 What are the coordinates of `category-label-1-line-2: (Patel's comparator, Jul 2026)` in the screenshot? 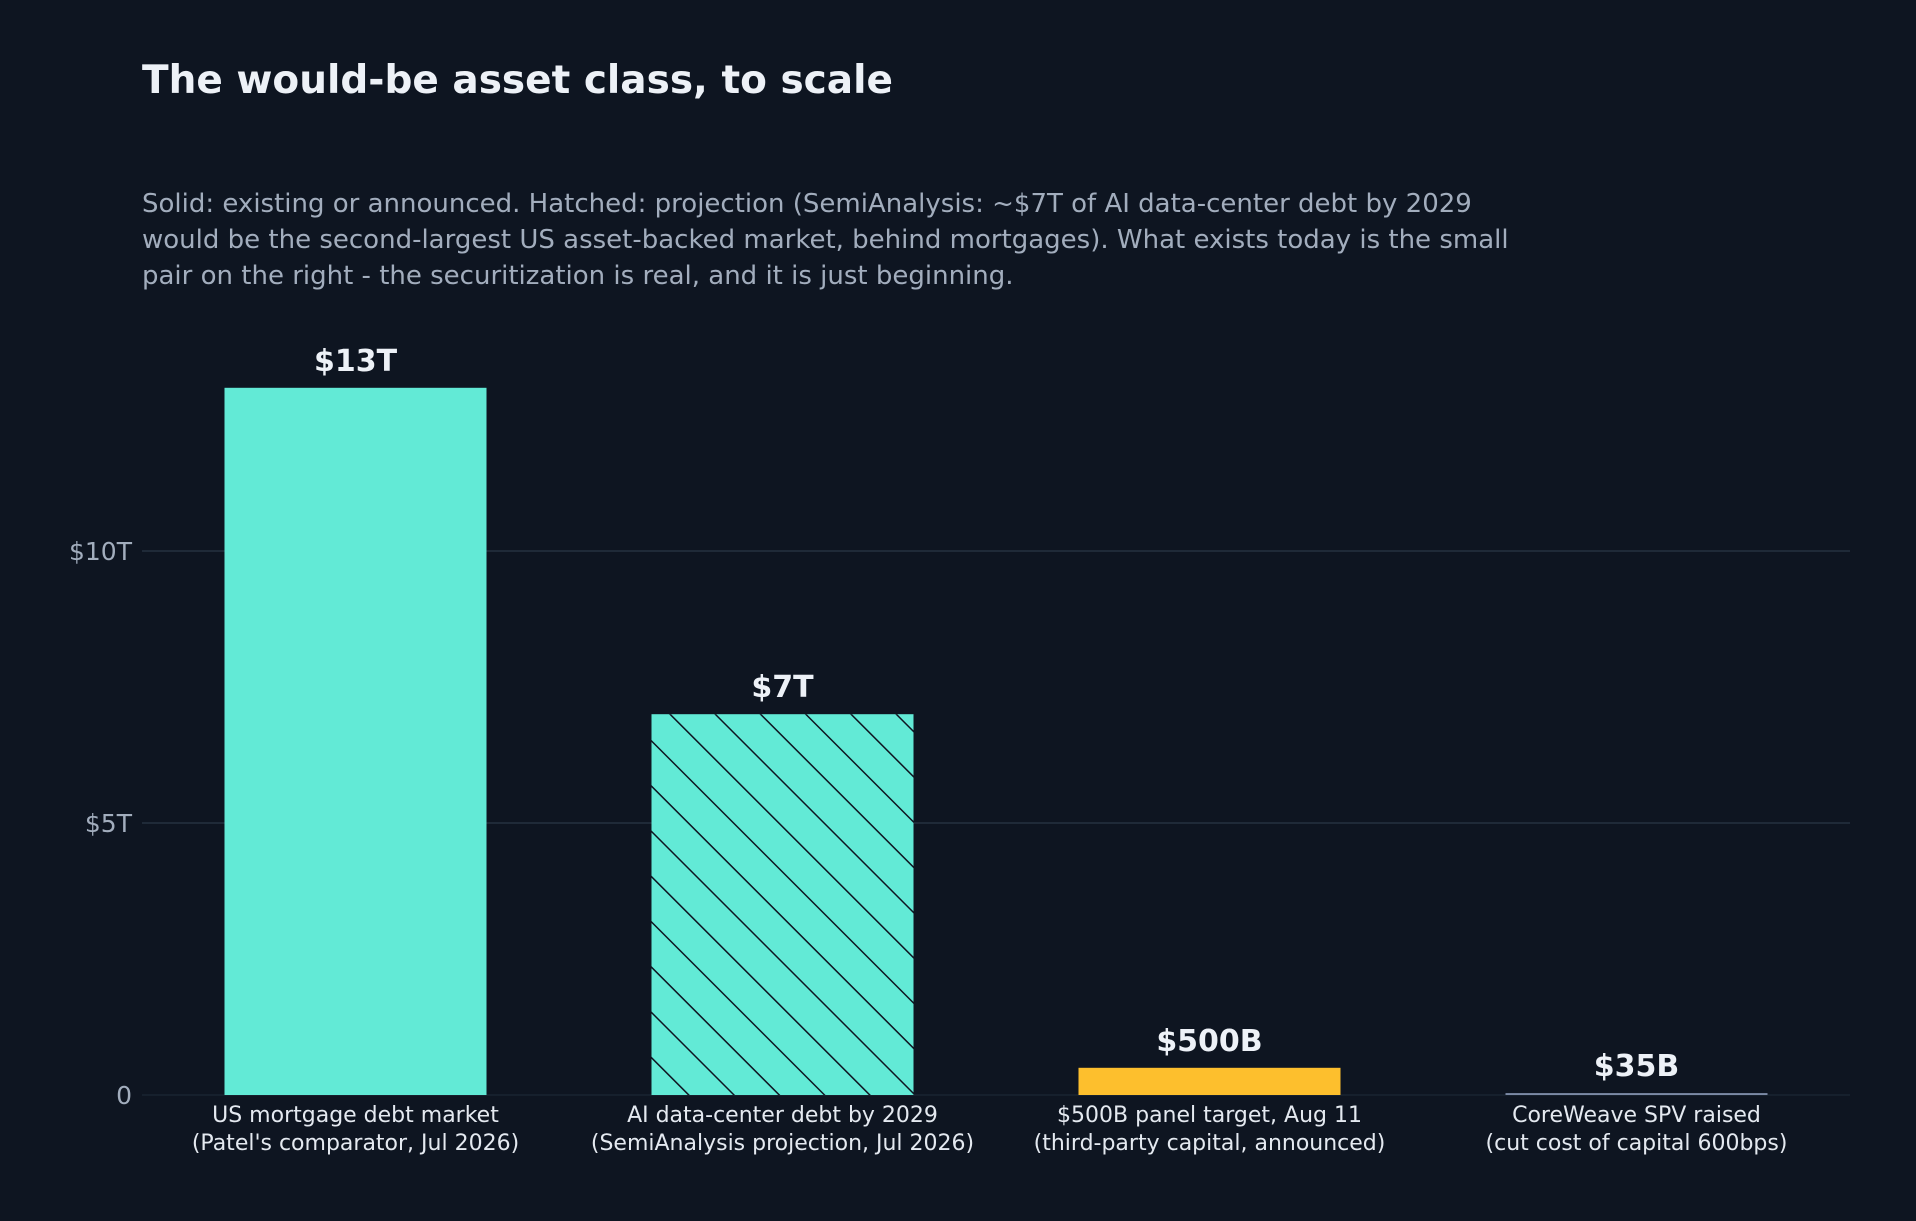 It's located at (355, 1143).